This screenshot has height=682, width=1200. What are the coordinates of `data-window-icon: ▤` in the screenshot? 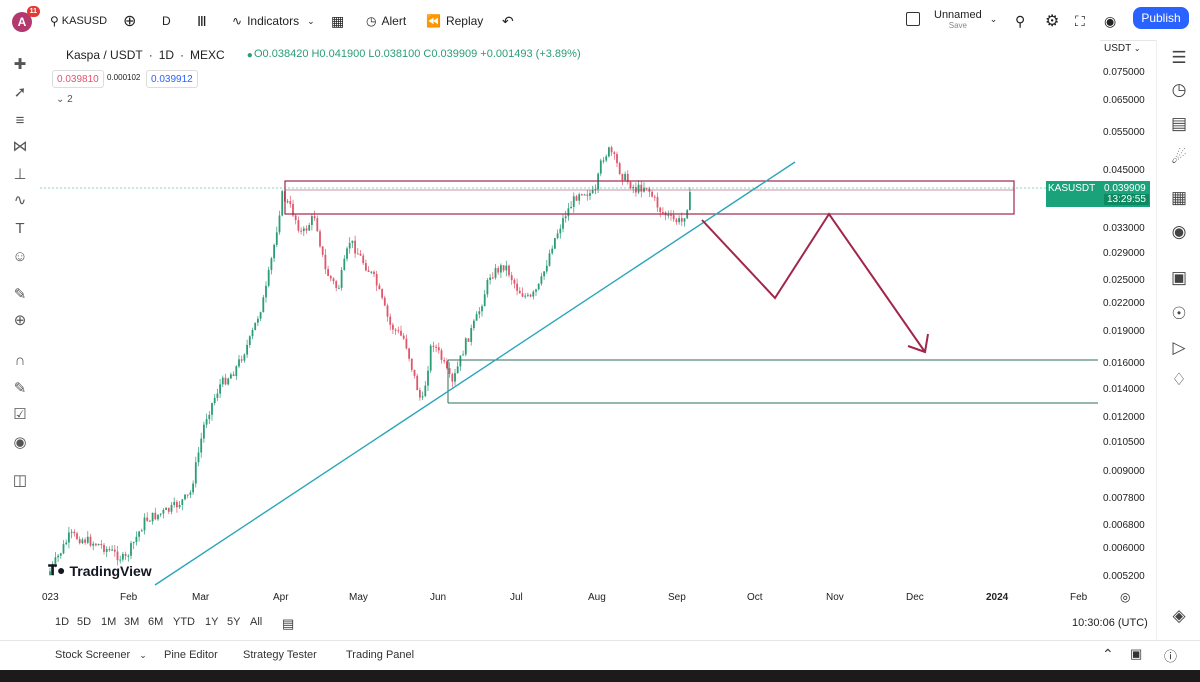 It's located at (1179, 123).